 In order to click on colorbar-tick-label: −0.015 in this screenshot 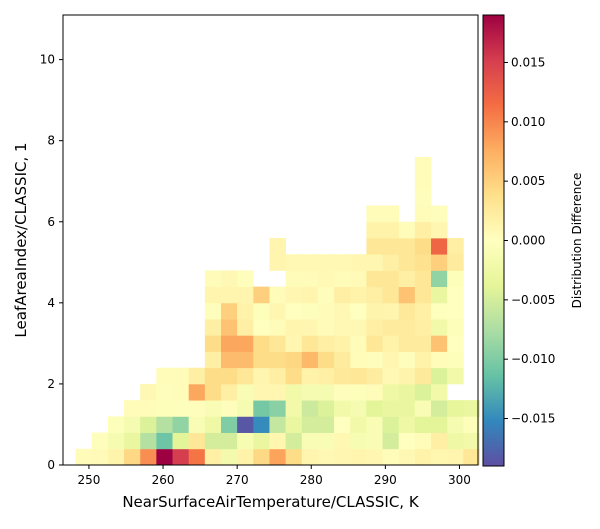, I will do `click(533, 419)`.